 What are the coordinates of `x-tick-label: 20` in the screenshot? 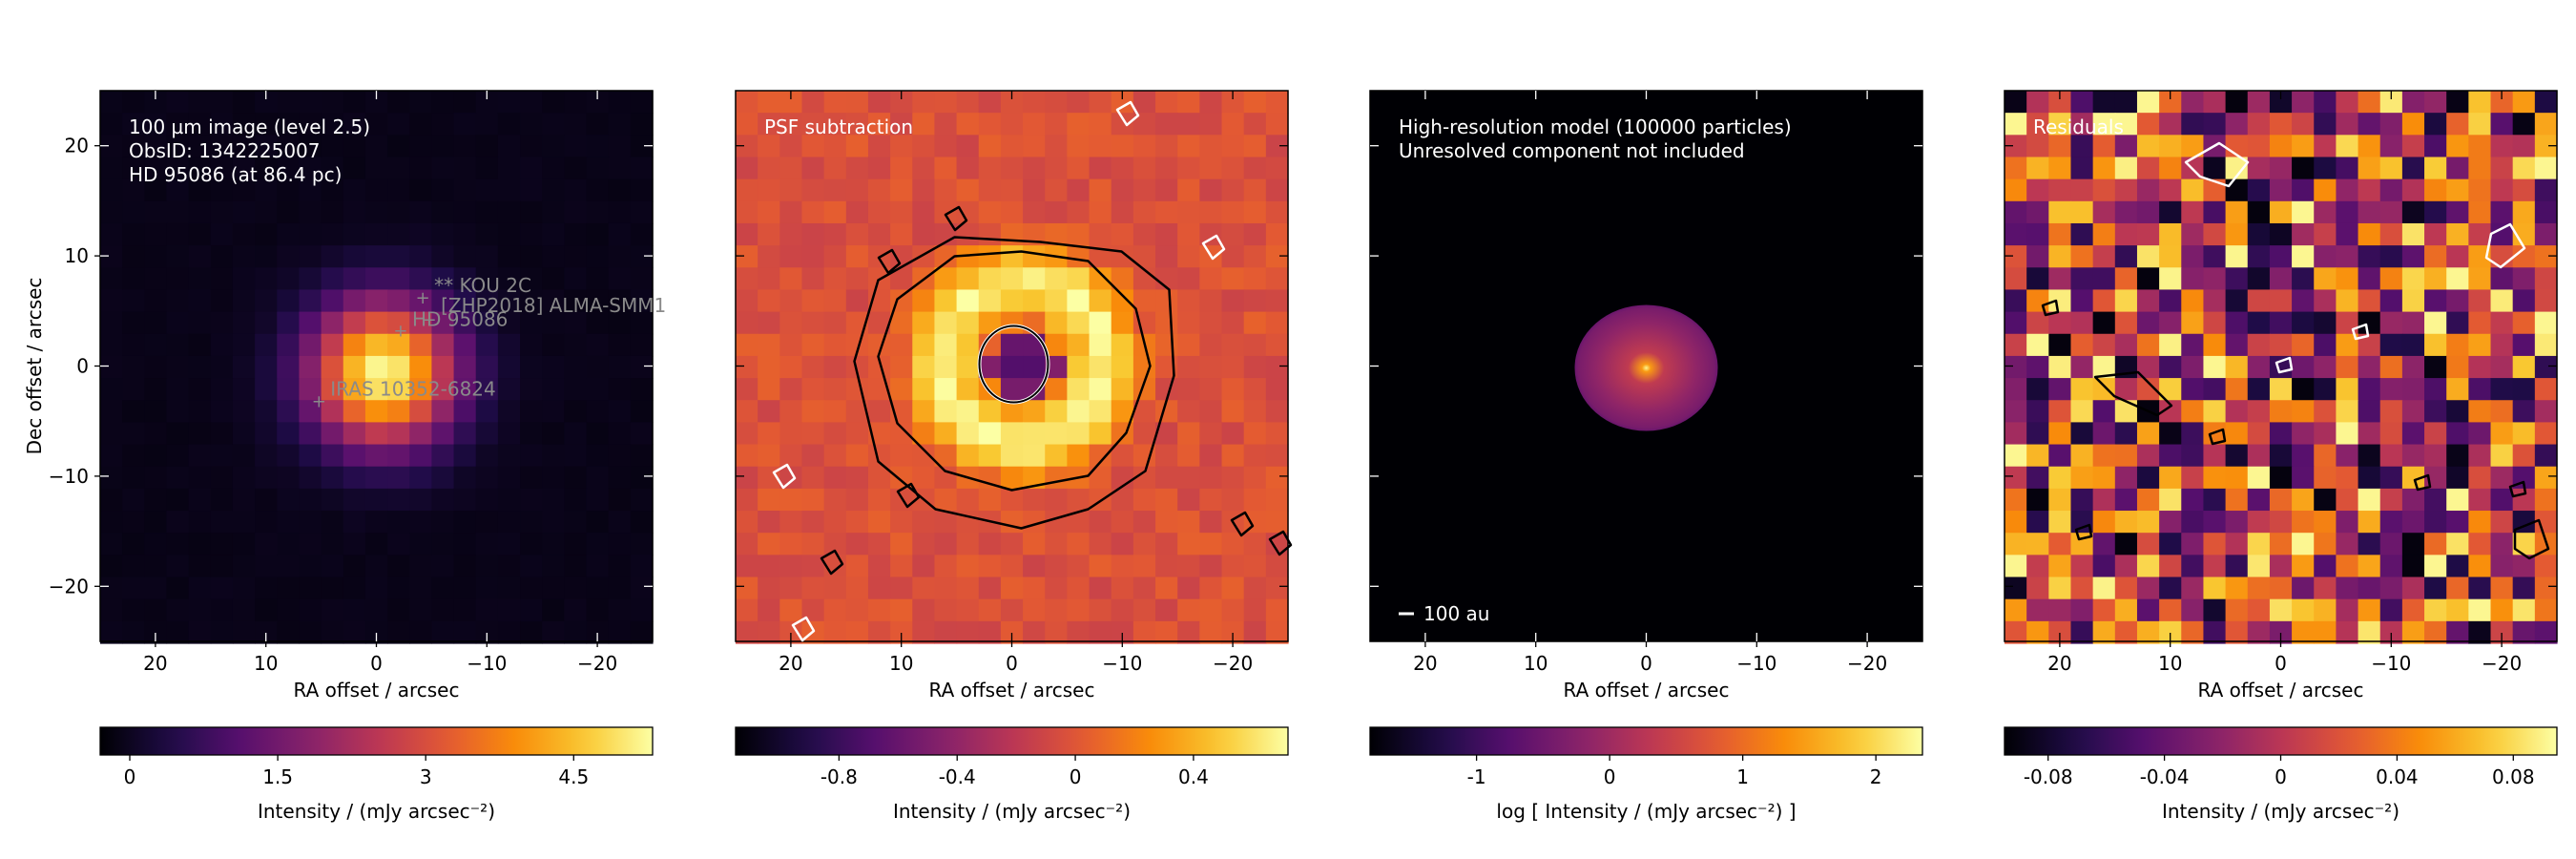 It's located at (155, 663).